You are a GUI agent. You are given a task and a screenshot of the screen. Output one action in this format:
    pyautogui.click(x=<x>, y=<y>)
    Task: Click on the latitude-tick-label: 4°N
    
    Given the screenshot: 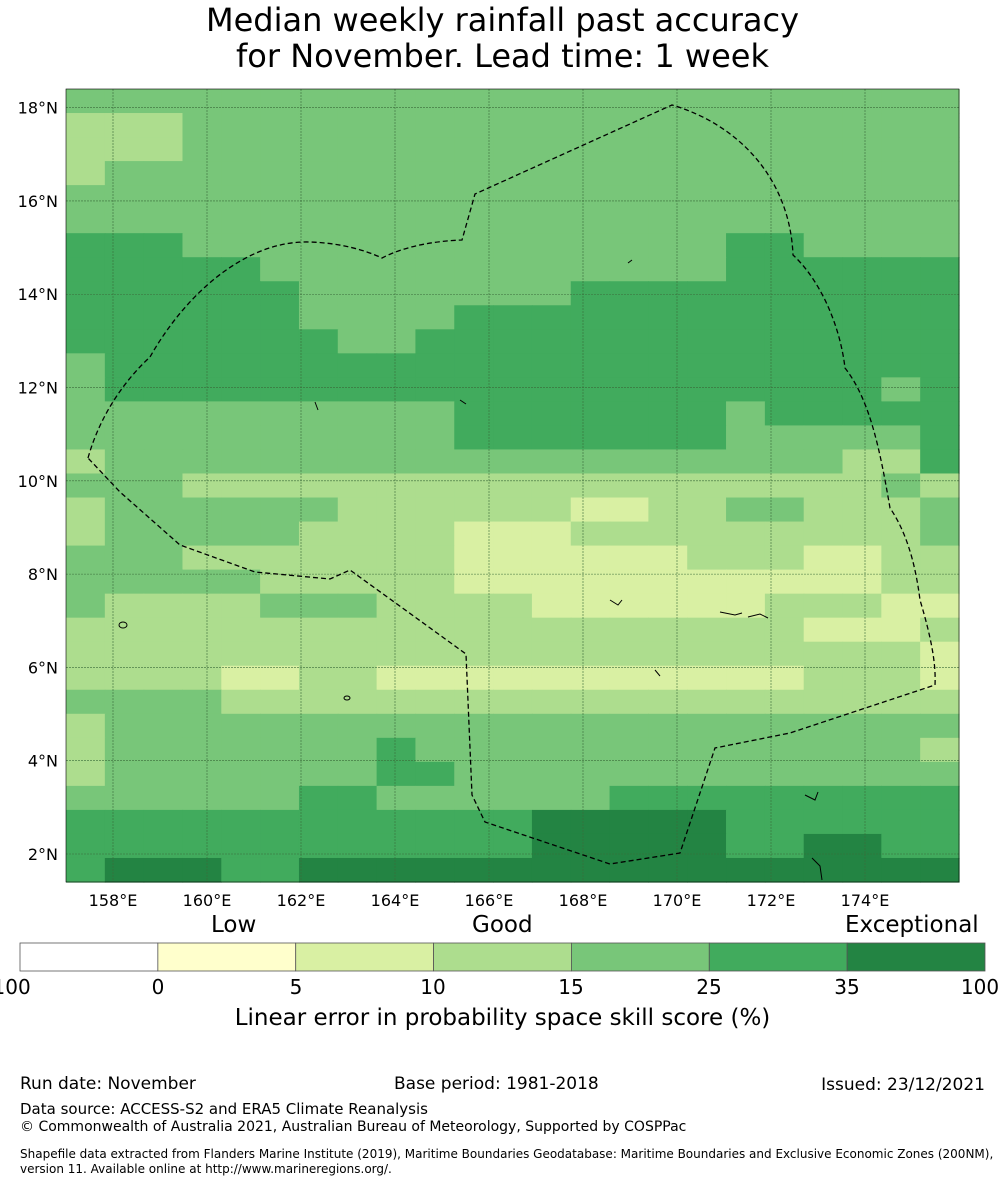 What is the action you would take?
    pyautogui.click(x=43, y=761)
    